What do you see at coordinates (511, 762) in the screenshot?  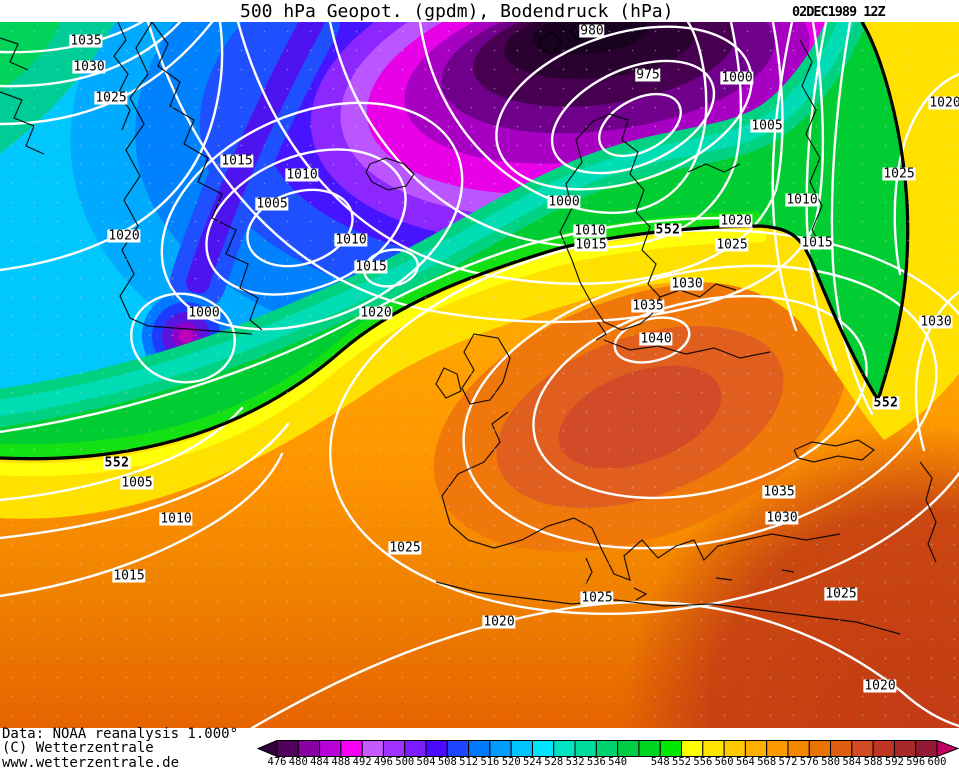 I see `colorbar-tick: 520` at bounding box center [511, 762].